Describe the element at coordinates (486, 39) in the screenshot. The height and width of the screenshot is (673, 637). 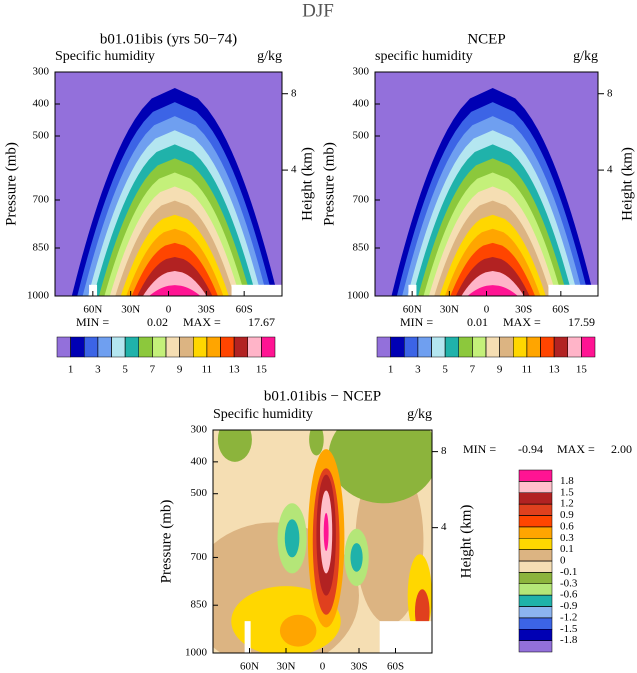
I see `panel-title: NCEP` at that location.